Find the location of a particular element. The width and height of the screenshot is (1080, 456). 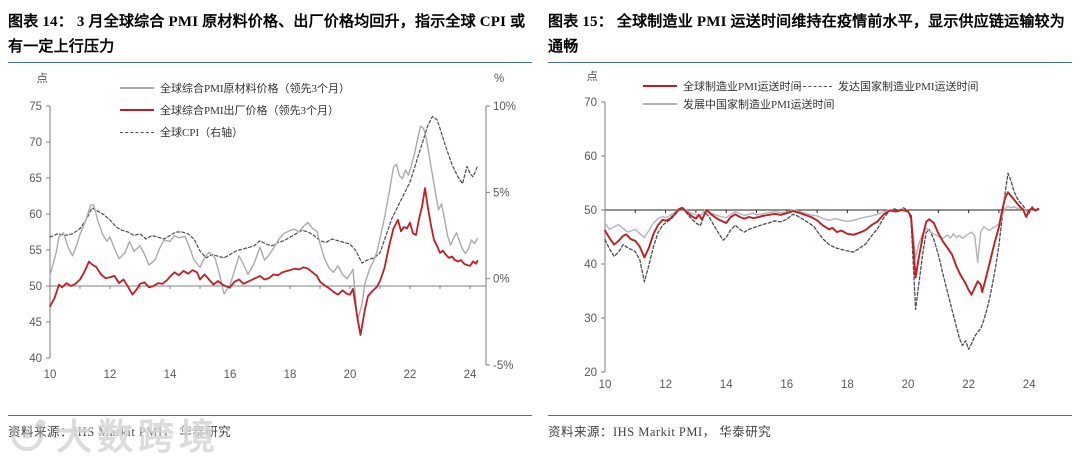

legend-label: 全球CPI（右轴） is located at coordinates (202, 133).